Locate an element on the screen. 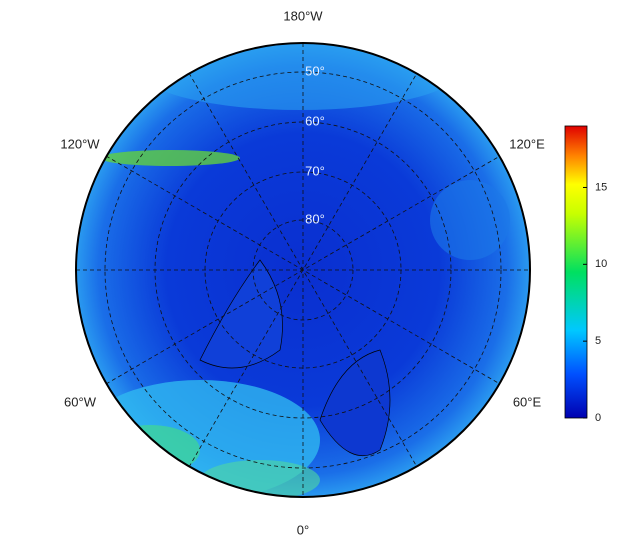 This screenshot has height=552, width=625. colorbar-tick-label: 0 is located at coordinates (598, 418).